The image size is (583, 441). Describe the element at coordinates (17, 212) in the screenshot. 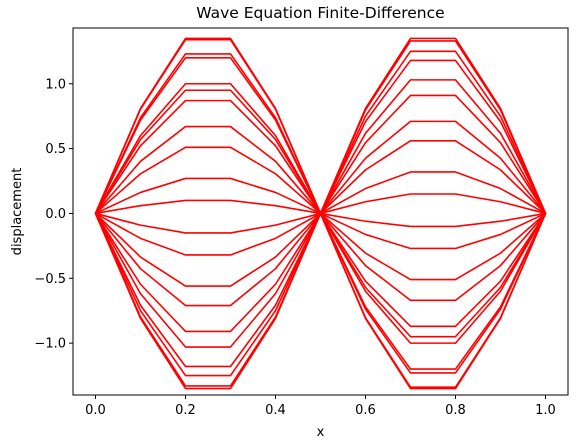

I see `y-axis-label: displacement` at that location.